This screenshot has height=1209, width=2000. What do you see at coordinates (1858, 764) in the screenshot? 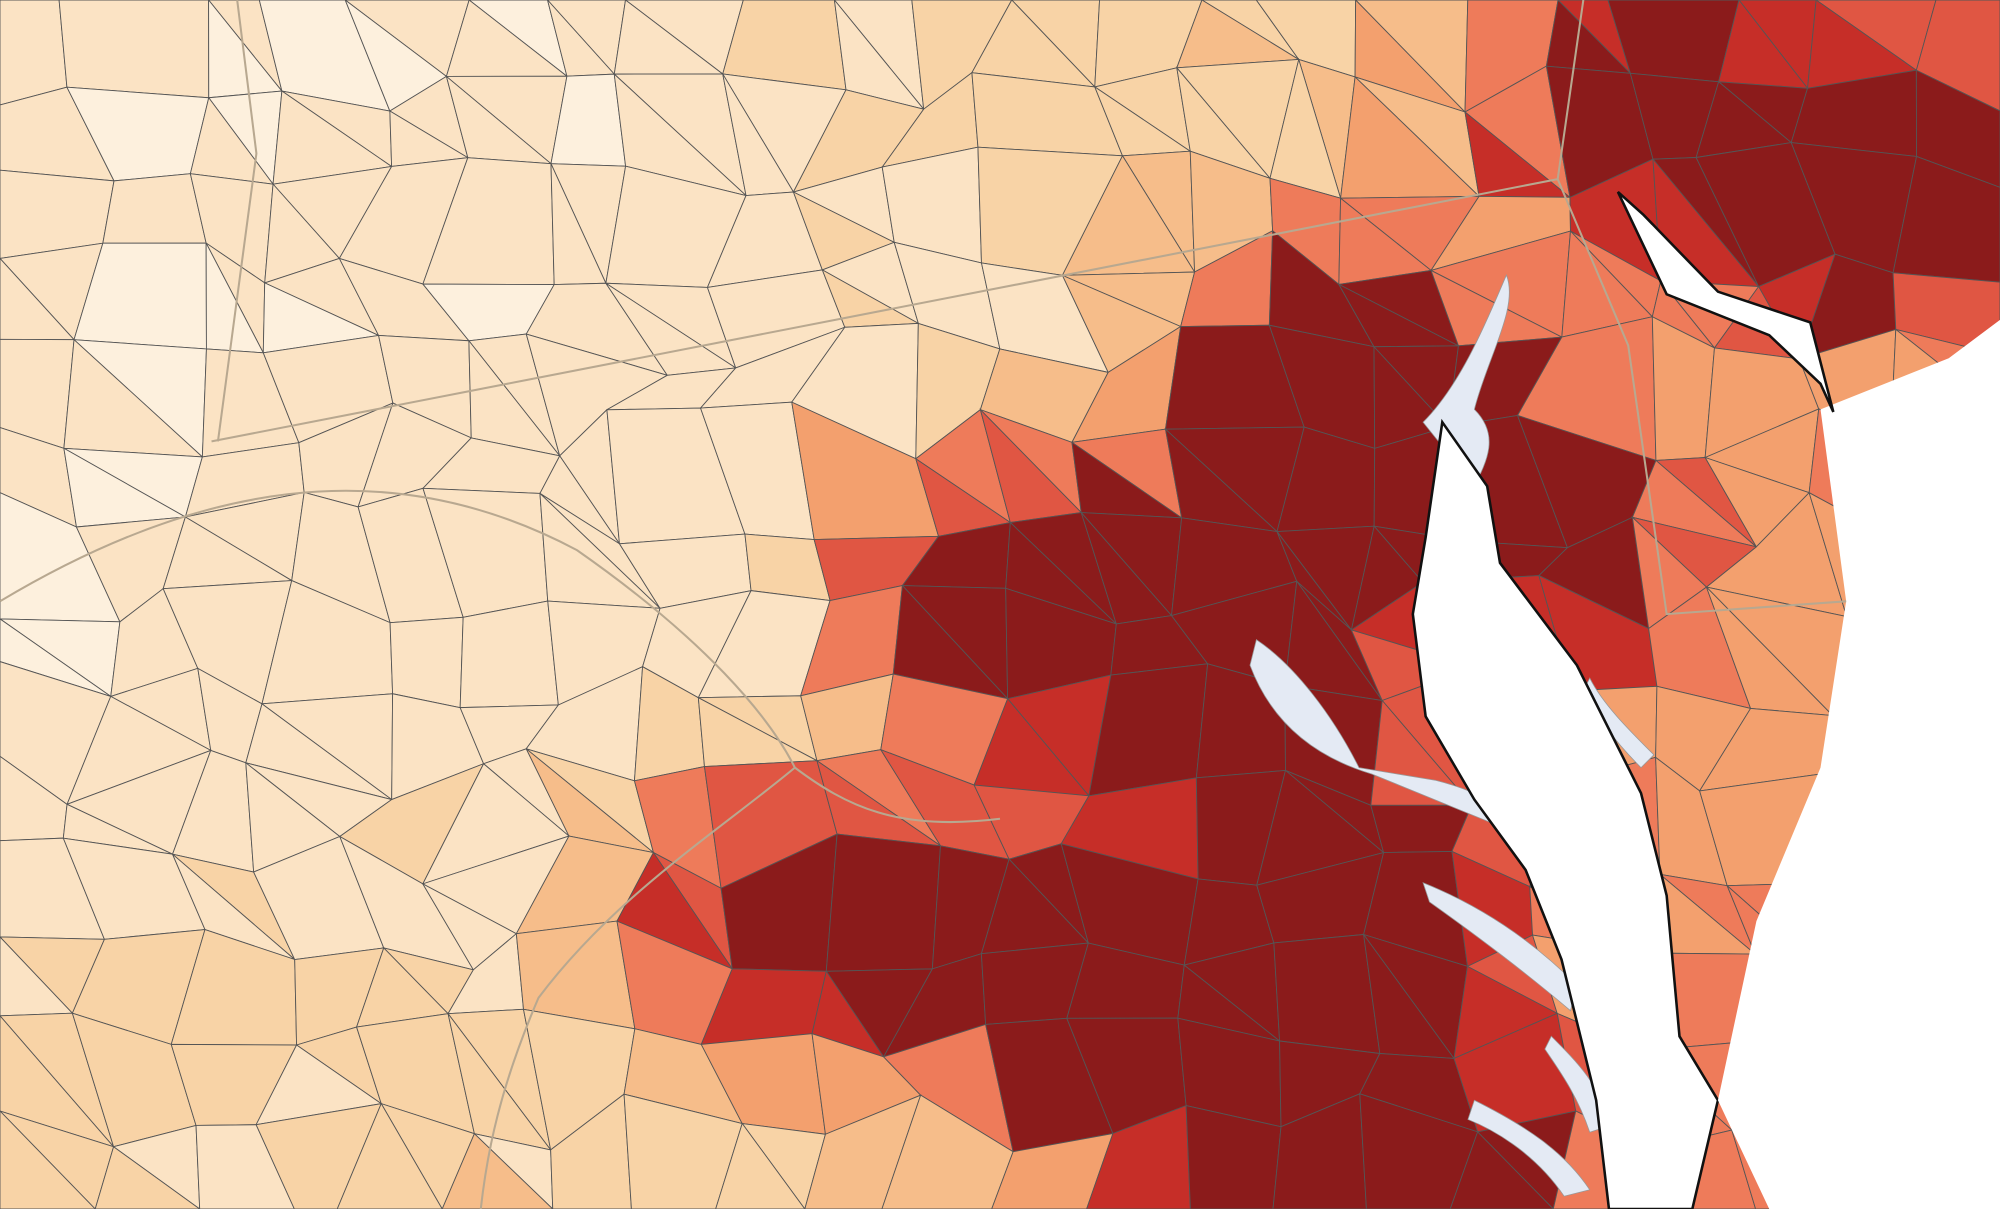
I see `ocean` at bounding box center [1858, 764].